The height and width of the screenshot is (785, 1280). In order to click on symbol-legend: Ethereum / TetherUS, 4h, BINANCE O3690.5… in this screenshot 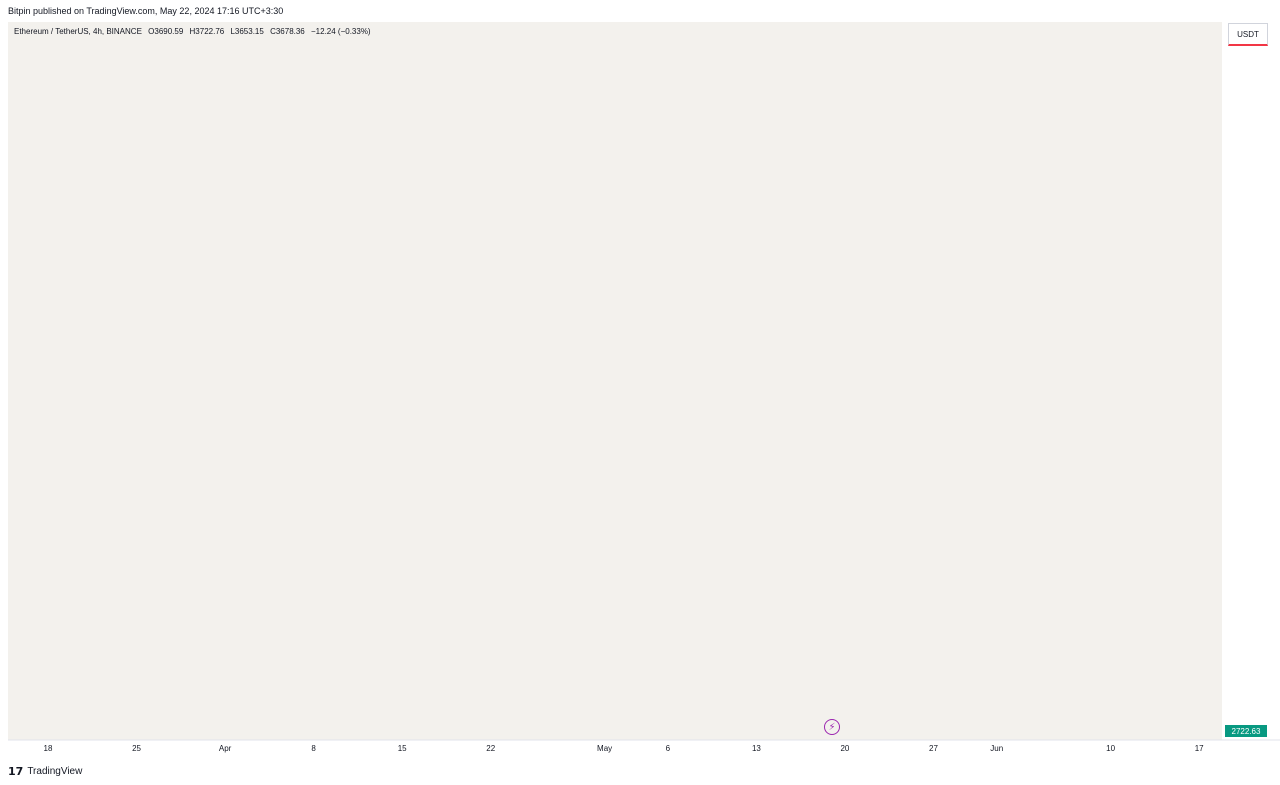, I will do `click(194, 31)`.